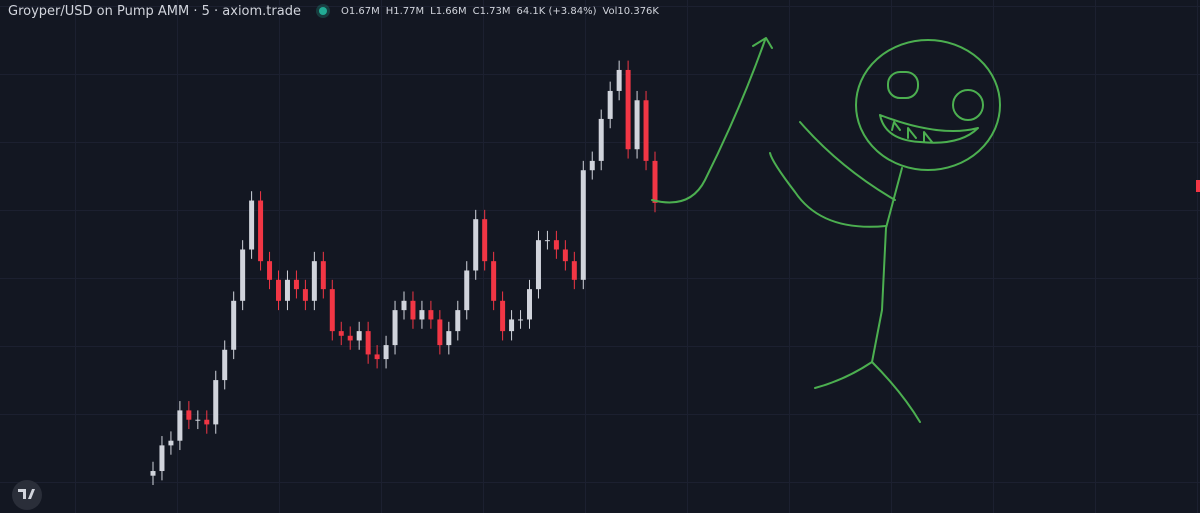  What do you see at coordinates (448, 11) in the screenshot?
I see `ohlc-low: L1.66M` at bounding box center [448, 11].